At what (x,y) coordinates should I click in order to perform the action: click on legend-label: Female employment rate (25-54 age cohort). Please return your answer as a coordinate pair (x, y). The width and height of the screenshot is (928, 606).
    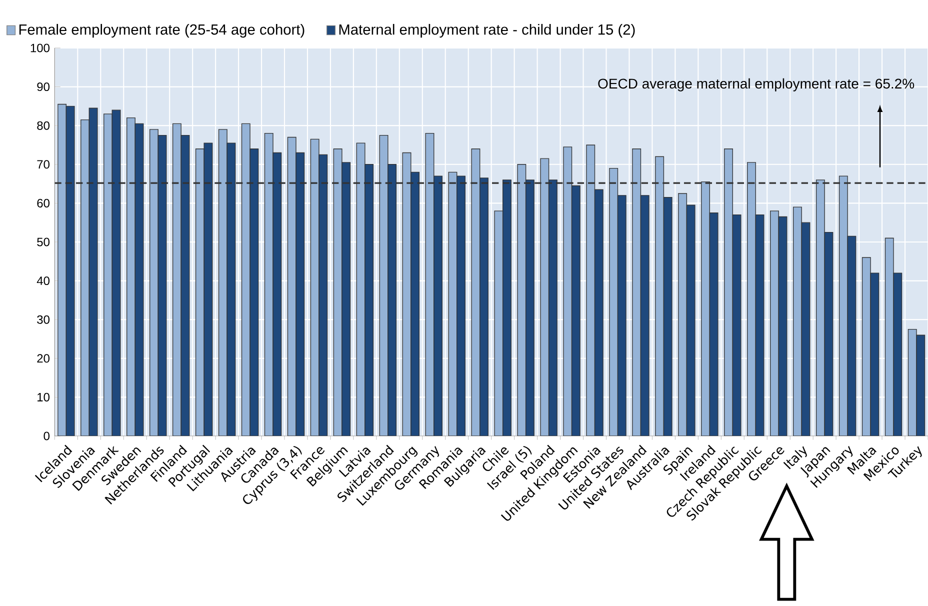
    Looking at the image, I should click on (161, 31).